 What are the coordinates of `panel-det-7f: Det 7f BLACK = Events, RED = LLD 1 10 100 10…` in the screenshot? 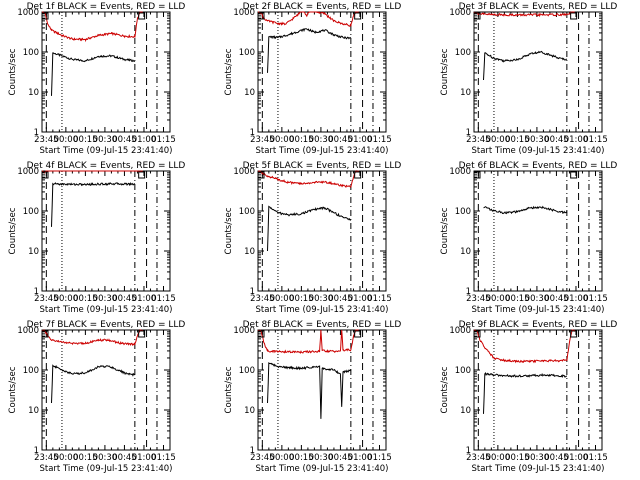 It's located at (96, 397).